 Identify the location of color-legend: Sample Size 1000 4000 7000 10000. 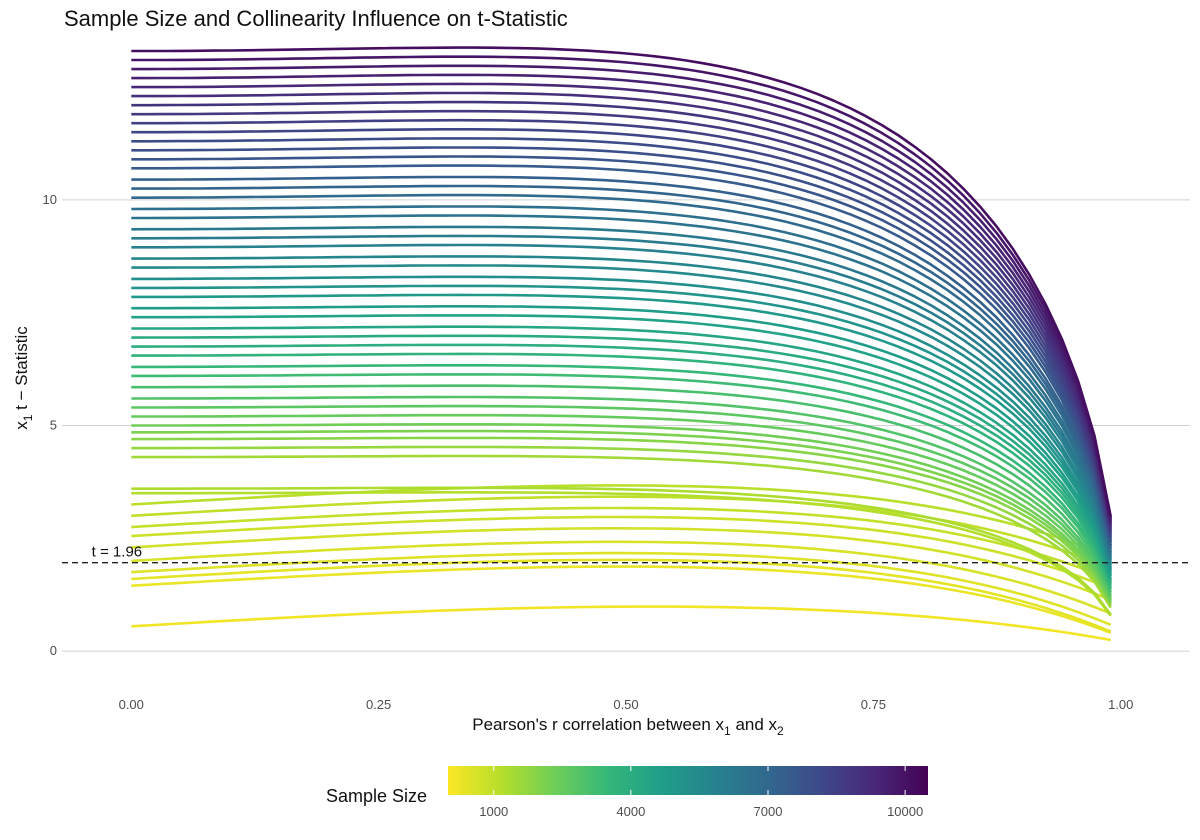
(627, 792).